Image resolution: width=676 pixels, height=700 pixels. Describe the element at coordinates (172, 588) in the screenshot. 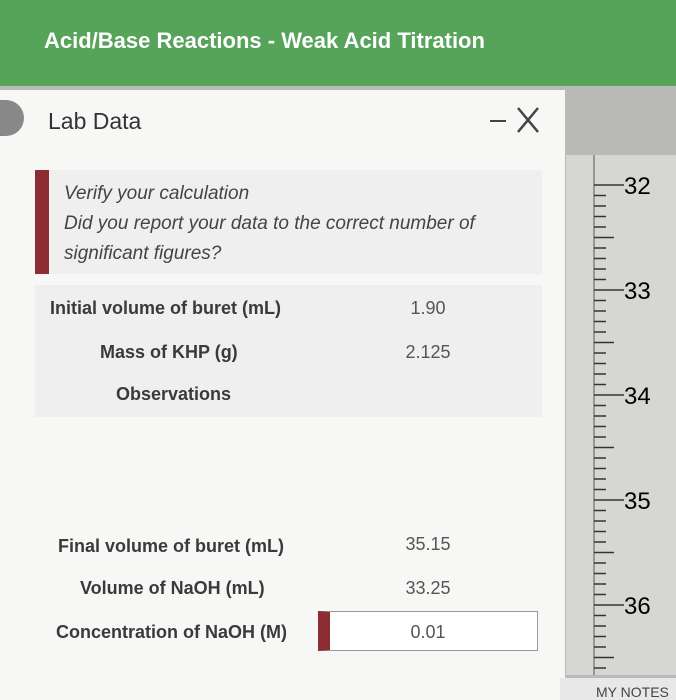

I see `row-label: Volume of NaOH (mL)` at that location.